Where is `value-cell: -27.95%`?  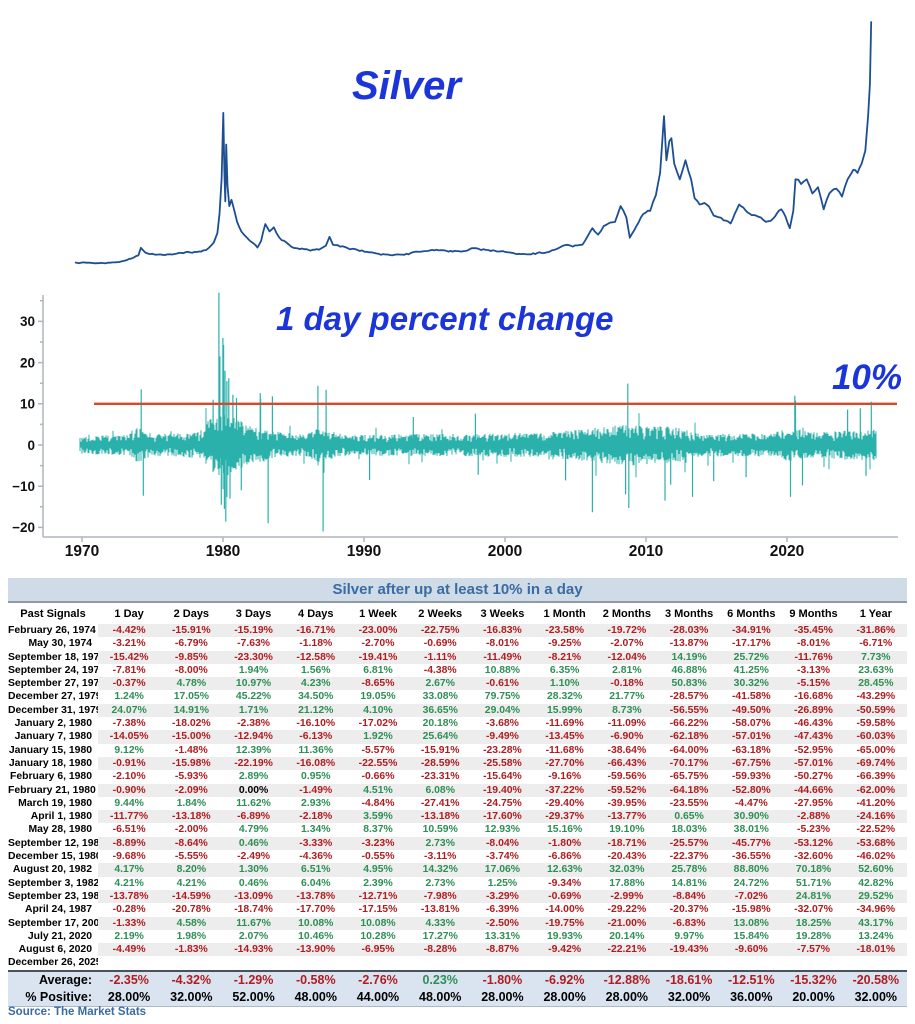
value-cell: -27.95% is located at coordinates (813, 803).